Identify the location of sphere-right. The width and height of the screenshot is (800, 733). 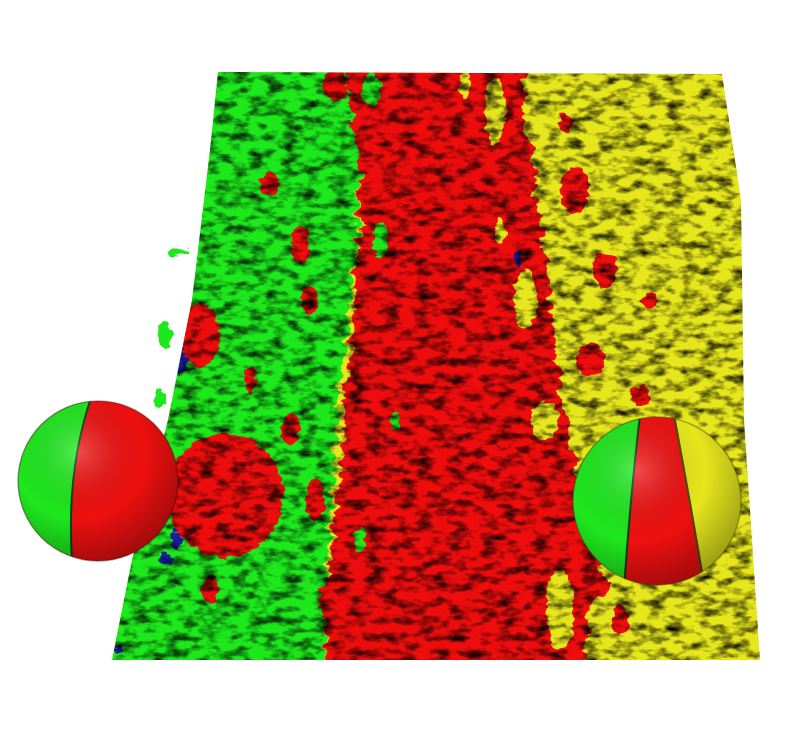
(657, 501).